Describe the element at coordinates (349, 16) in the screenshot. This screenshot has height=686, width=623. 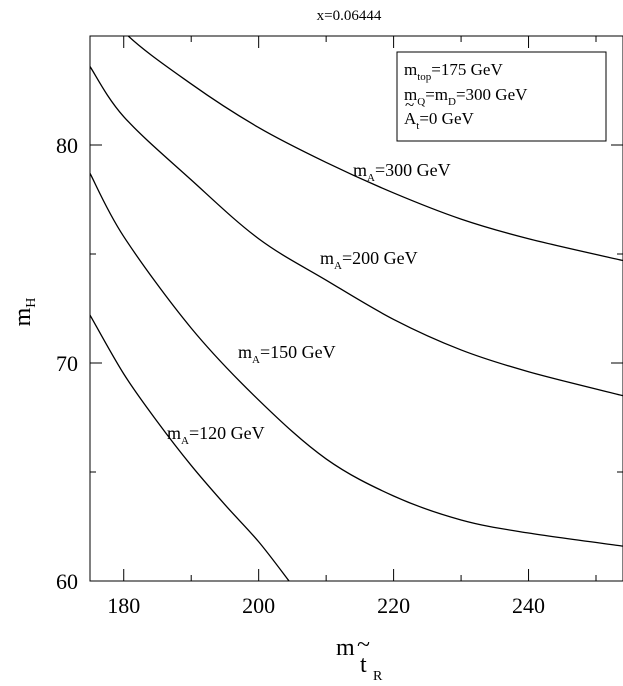
I see `chart-title: x=0.06444` at that location.